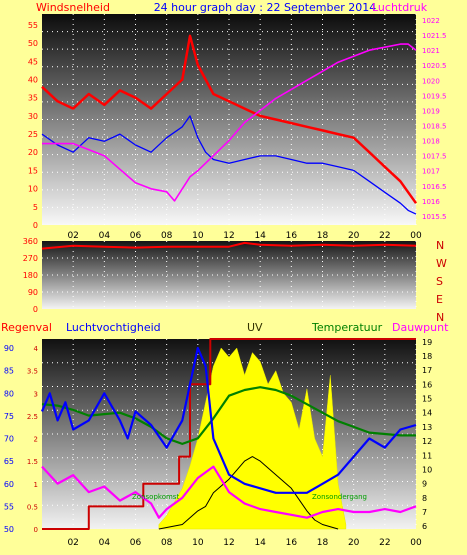 The image size is (467, 555). What do you see at coordinates (434, 36) in the screenshot?
I see `pressure-tick-label: 1021.5` at bounding box center [434, 36].